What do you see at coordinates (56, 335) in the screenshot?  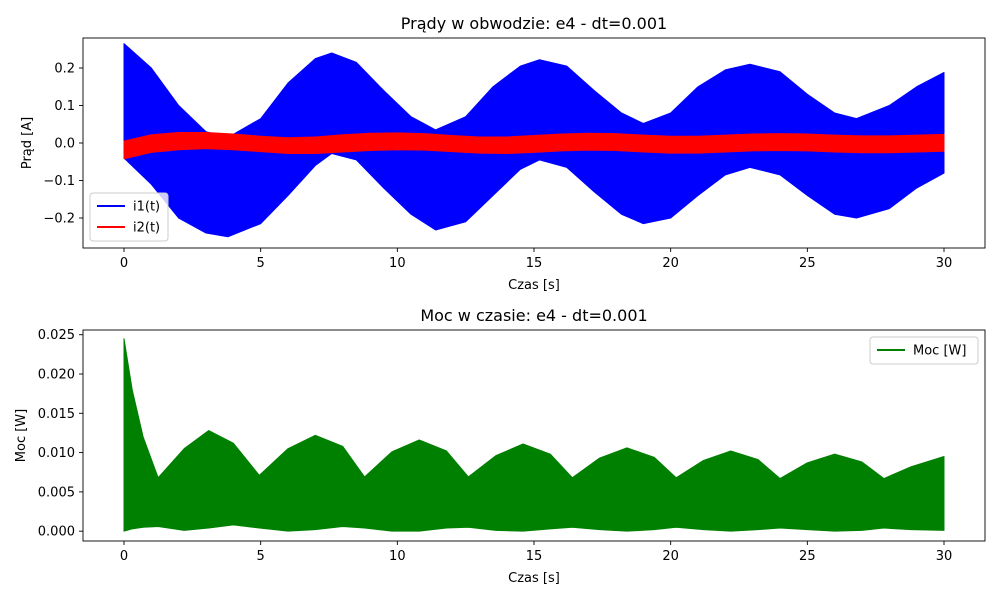 I see `y-tick-label: 0.025` at bounding box center [56, 335].